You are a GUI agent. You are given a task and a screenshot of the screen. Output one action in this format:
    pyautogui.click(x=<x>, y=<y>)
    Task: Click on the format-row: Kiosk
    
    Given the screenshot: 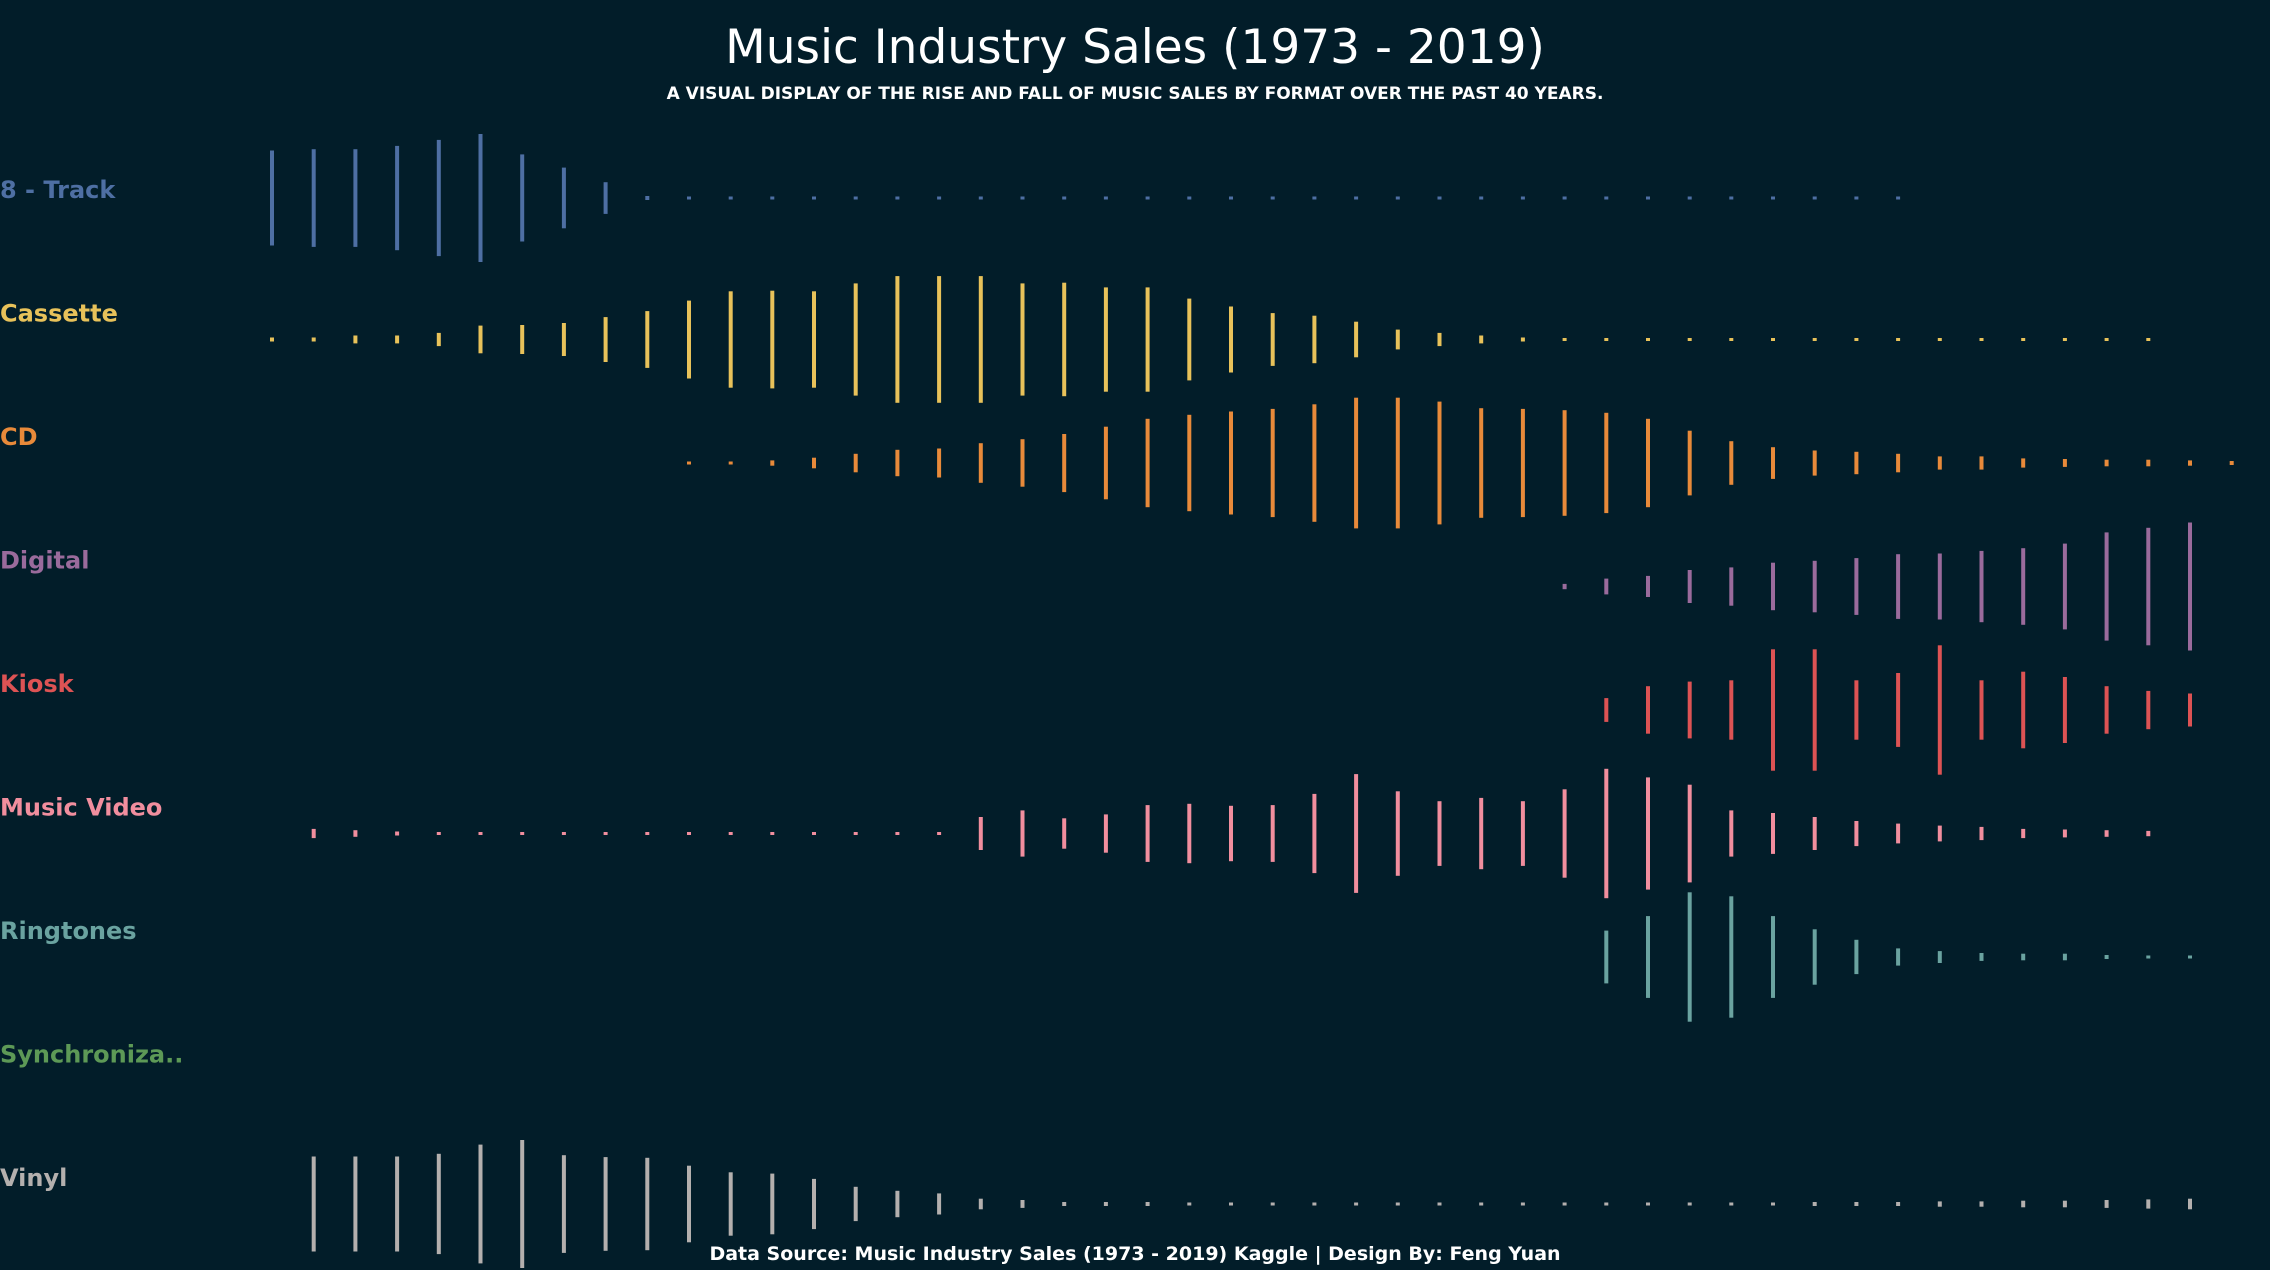 What is the action you would take?
    pyautogui.click(x=1096, y=710)
    